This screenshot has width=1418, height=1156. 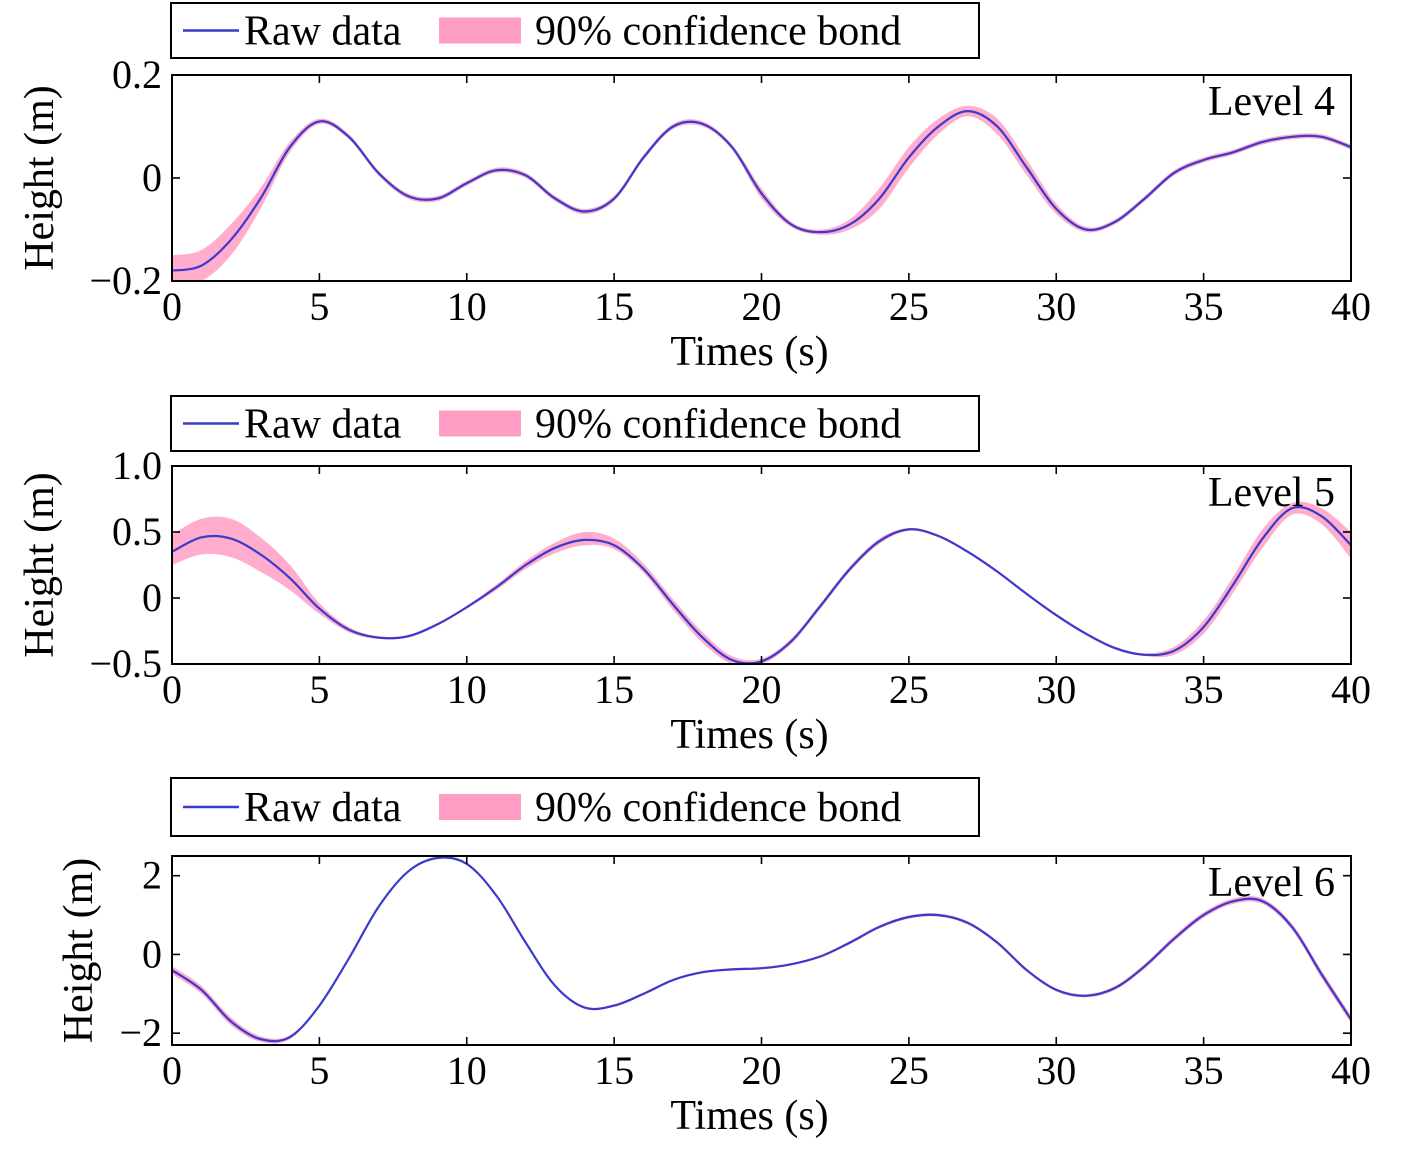 What do you see at coordinates (1271, 102) in the screenshot?
I see `level-annotation: Level 4` at bounding box center [1271, 102].